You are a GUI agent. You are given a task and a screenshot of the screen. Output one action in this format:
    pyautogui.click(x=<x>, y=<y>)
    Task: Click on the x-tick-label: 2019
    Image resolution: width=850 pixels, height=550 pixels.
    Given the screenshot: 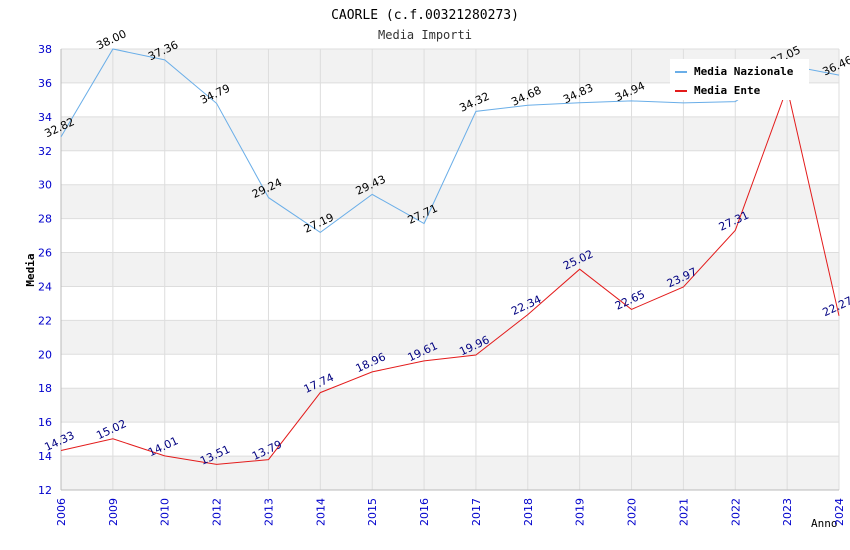 What is the action you would take?
    pyautogui.click(x=580, y=512)
    